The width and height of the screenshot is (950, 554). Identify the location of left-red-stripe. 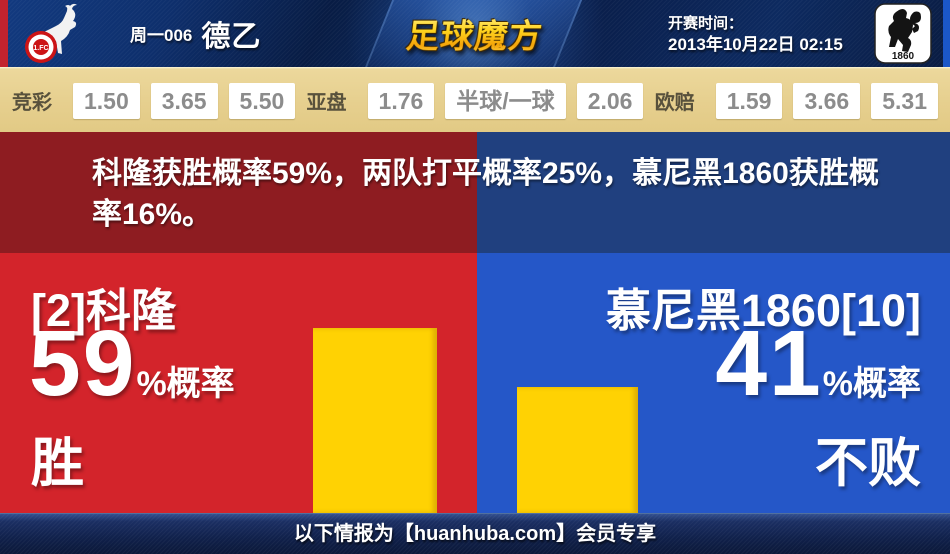
(4, 33).